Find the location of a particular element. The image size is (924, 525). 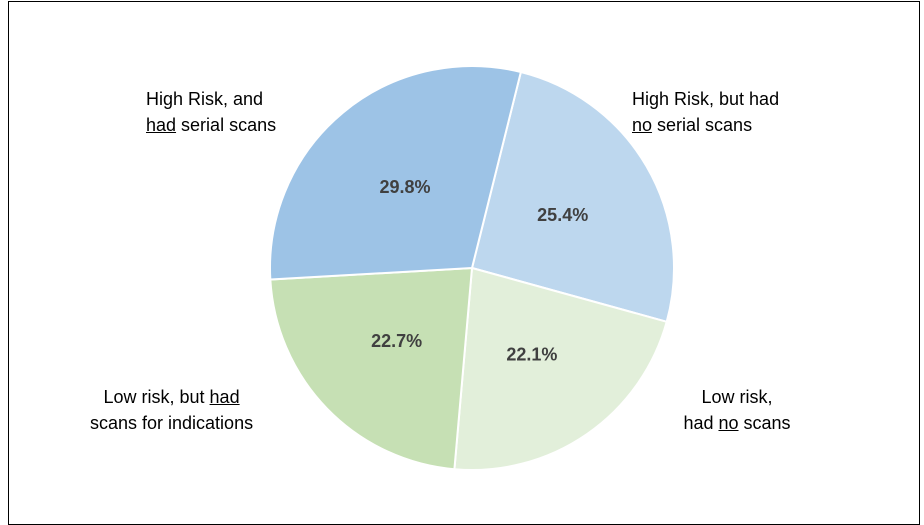

slice-low-risk-had-scans is located at coordinates (371, 368).